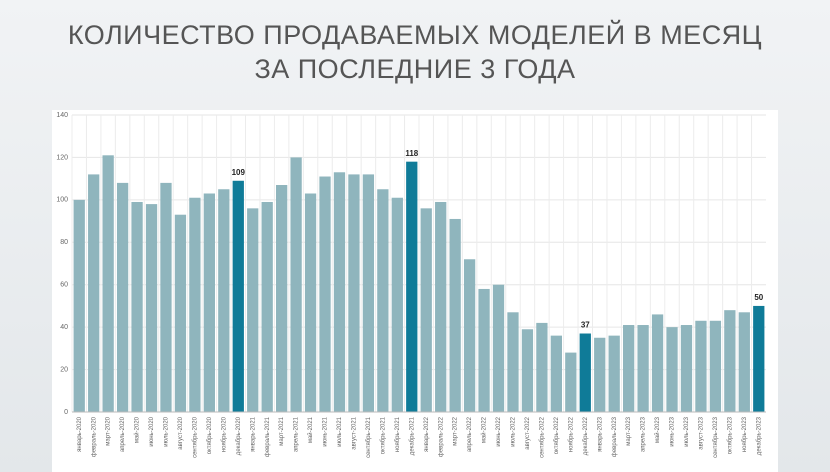  What do you see at coordinates (195, 437) in the screenshot?
I see `x-tick-label: сентябрь-2020` at bounding box center [195, 437].